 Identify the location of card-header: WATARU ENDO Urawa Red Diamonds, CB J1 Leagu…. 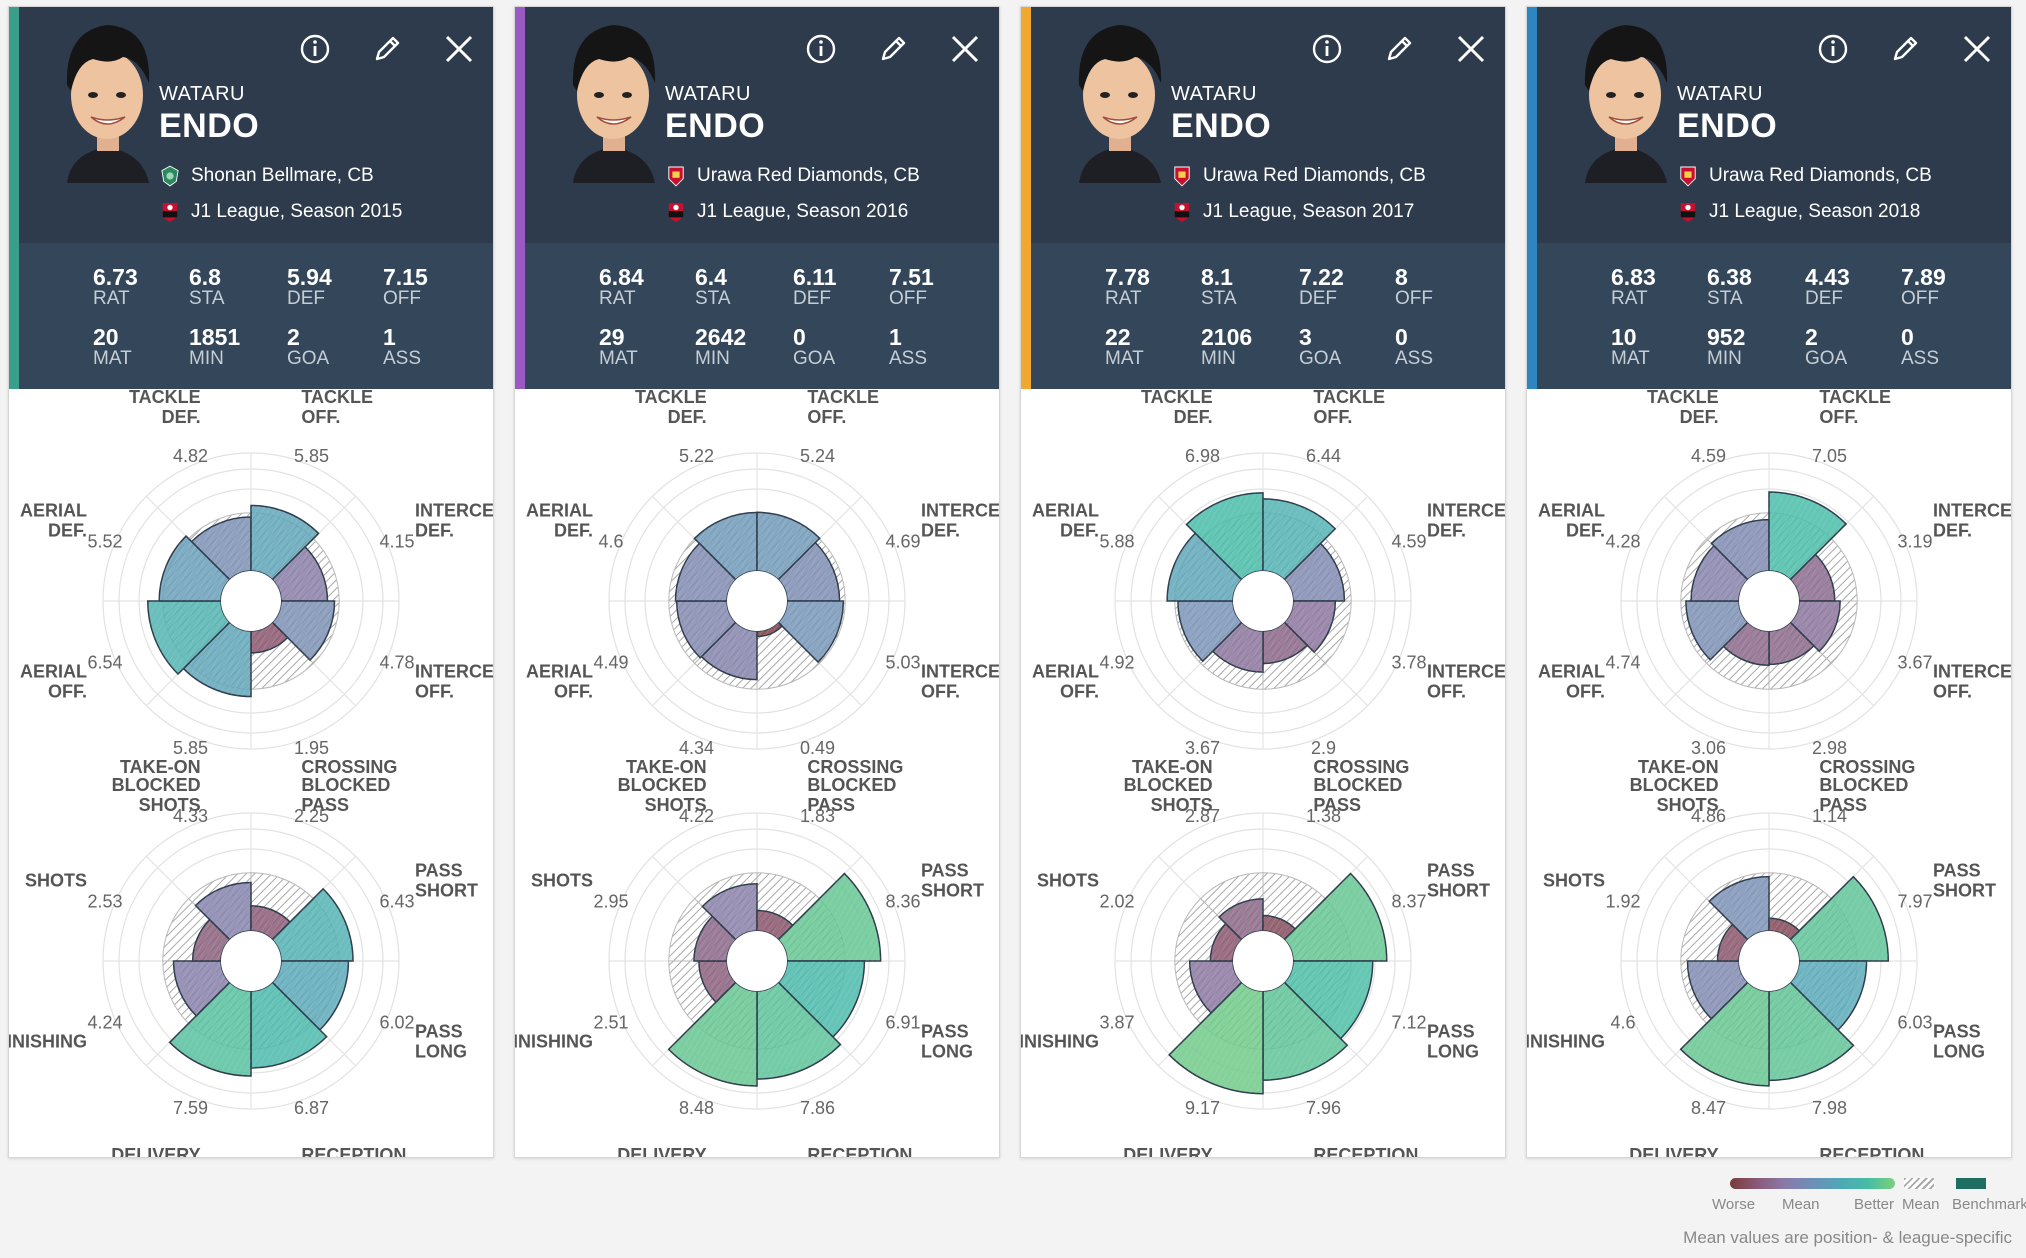
(757, 198).